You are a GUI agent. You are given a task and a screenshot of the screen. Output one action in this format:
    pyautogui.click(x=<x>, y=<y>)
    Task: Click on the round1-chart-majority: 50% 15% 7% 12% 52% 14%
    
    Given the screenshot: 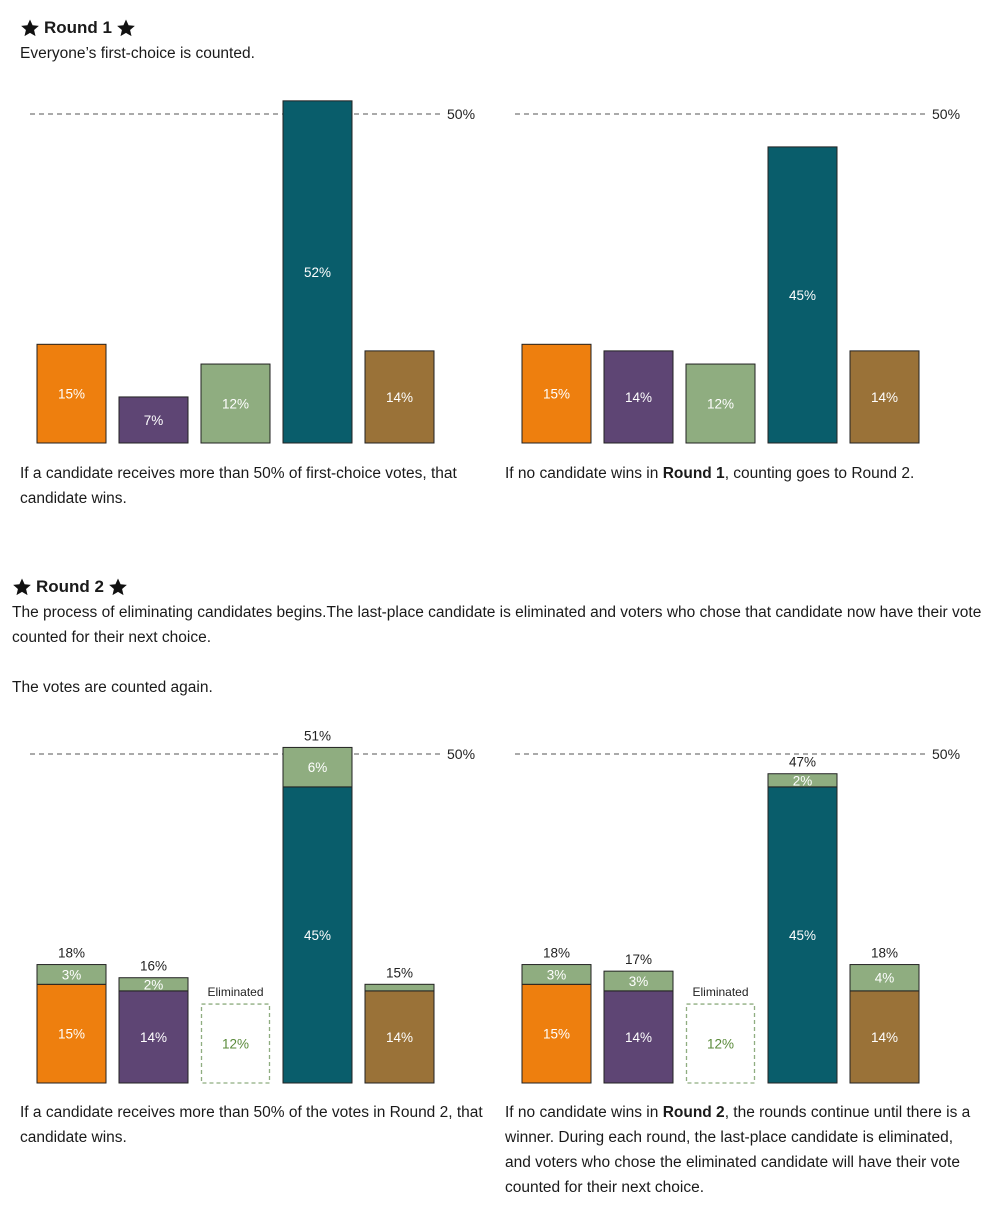 What is the action you would take?
    pyautogui.click(x=252, y=272)
    